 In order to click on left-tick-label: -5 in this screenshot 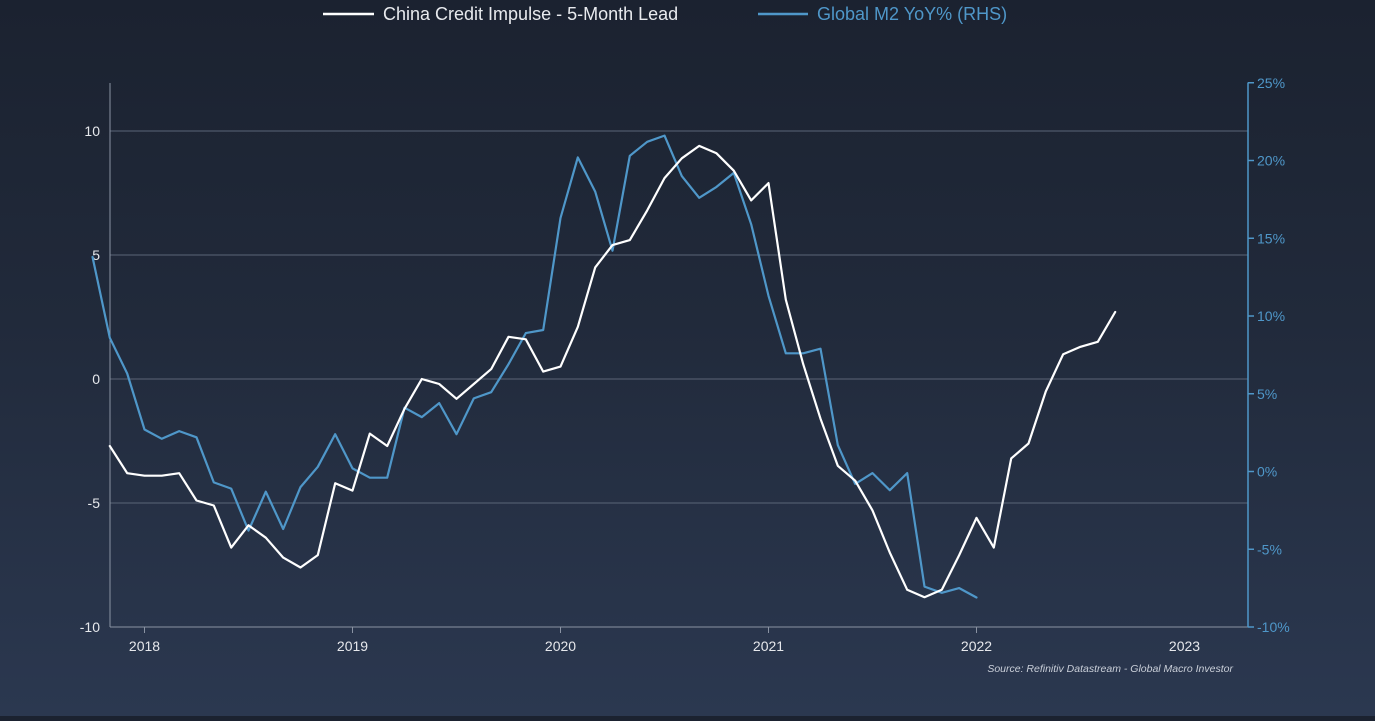, I will do `click(94, 503)`.